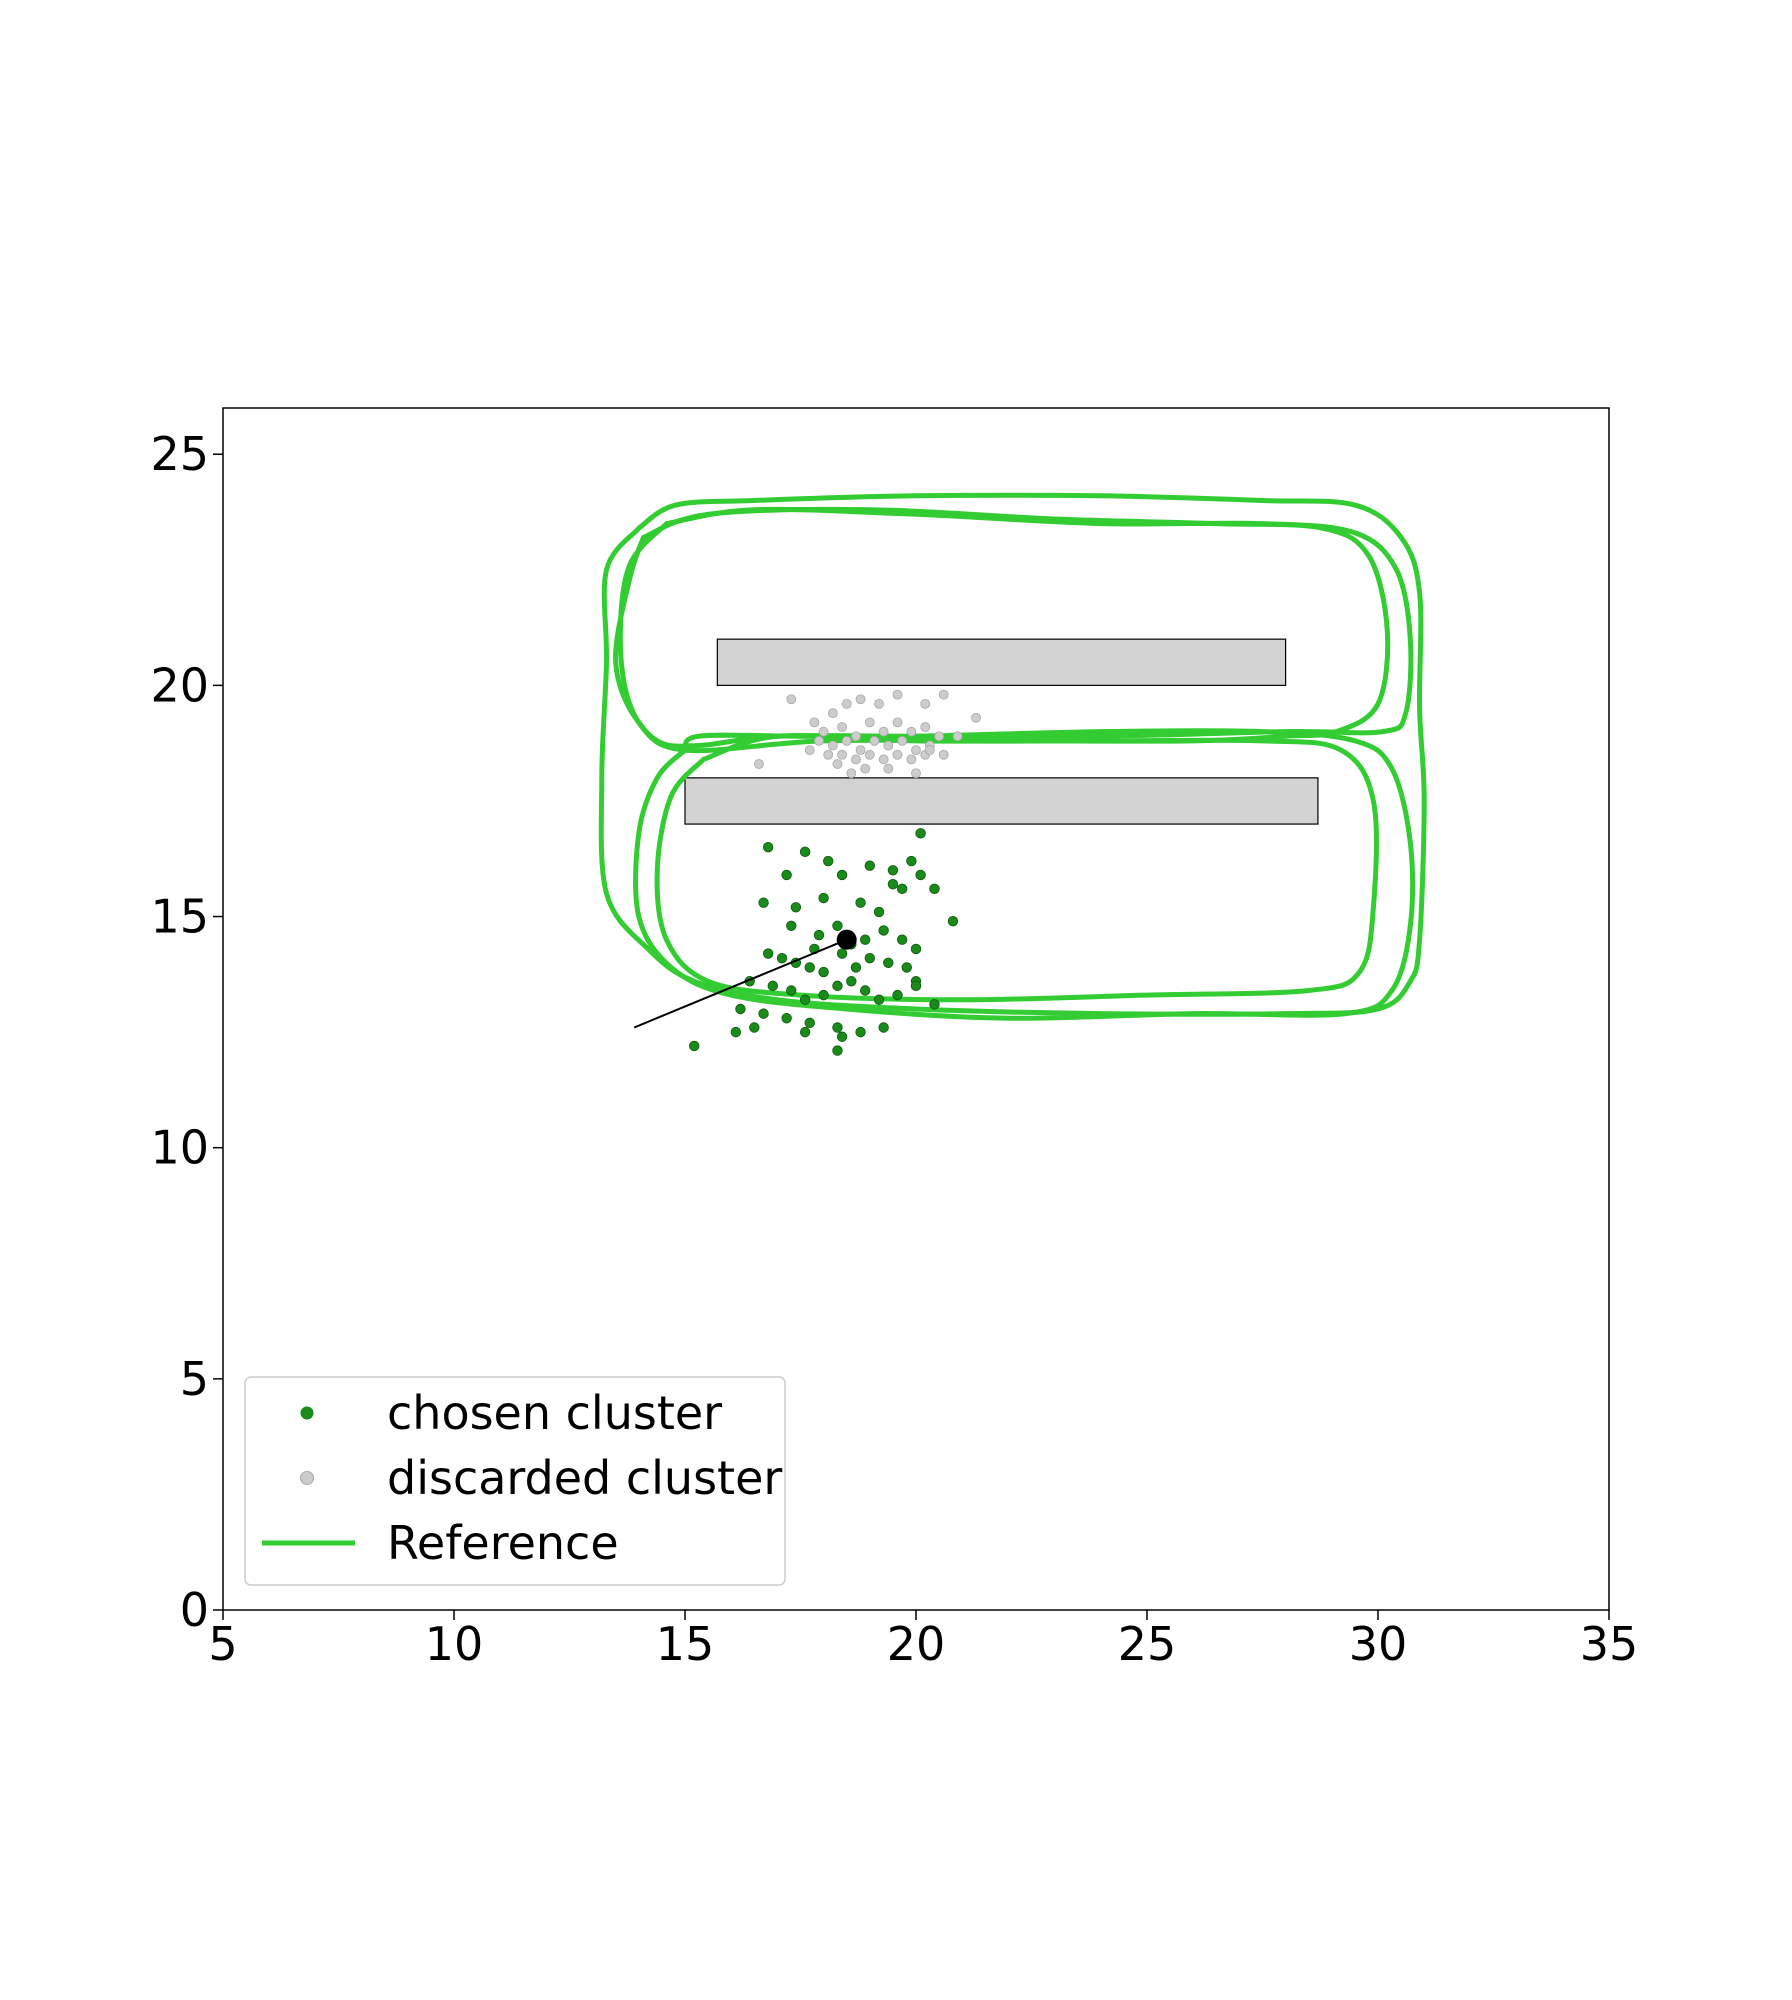  What do you see at coordinates (1147, 1644) in the screenshot?
I see `x-tick-label-25: 25` at bounding box center [1147, 1644].